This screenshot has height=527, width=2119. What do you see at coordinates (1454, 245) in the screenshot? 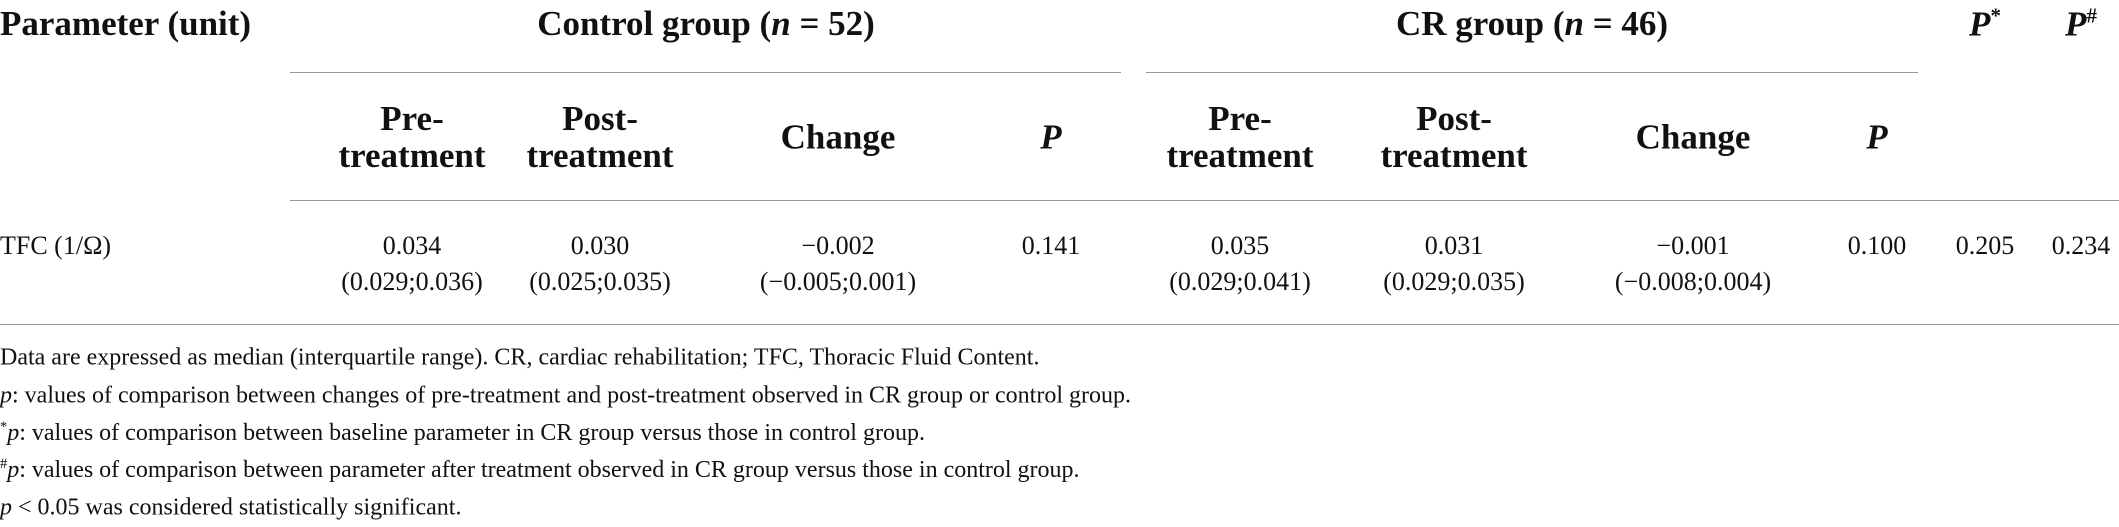
I see `cell-line: 0.031` at bounding box center [1454, 245].